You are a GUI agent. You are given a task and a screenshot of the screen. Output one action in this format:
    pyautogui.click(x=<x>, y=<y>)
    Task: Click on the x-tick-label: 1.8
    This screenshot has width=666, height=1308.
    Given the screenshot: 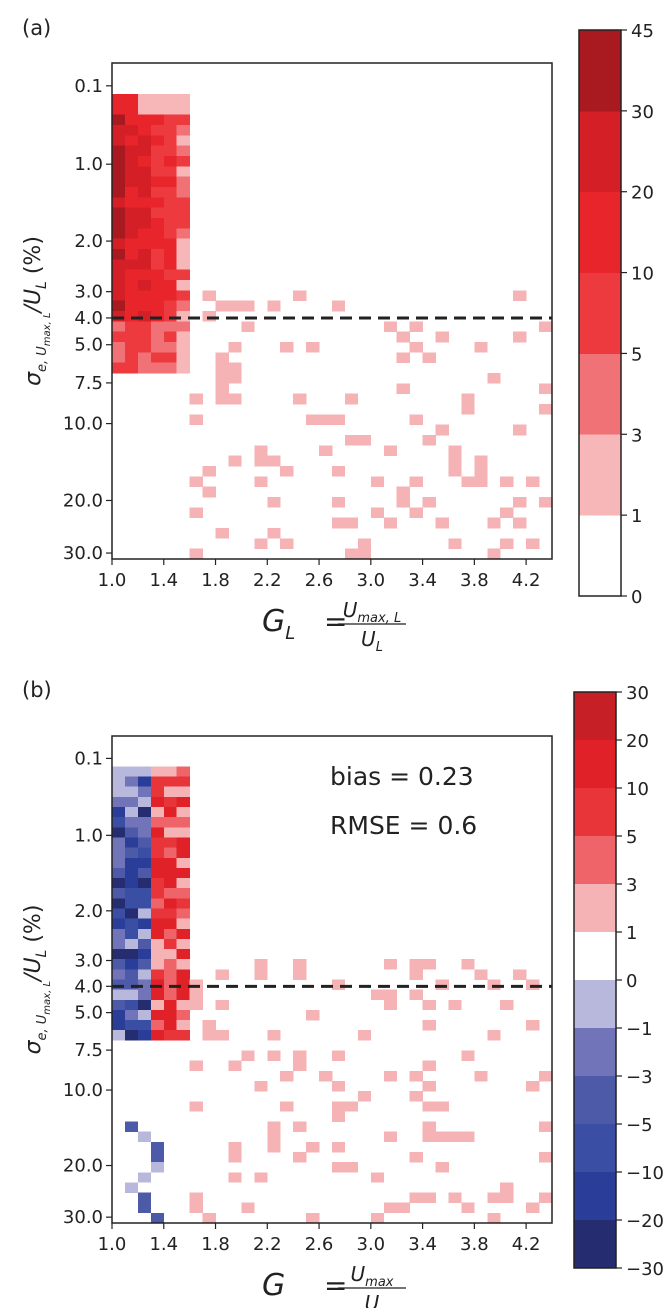 What is the action you would take?
    pyautogui.click(x=215, y=1244)
    